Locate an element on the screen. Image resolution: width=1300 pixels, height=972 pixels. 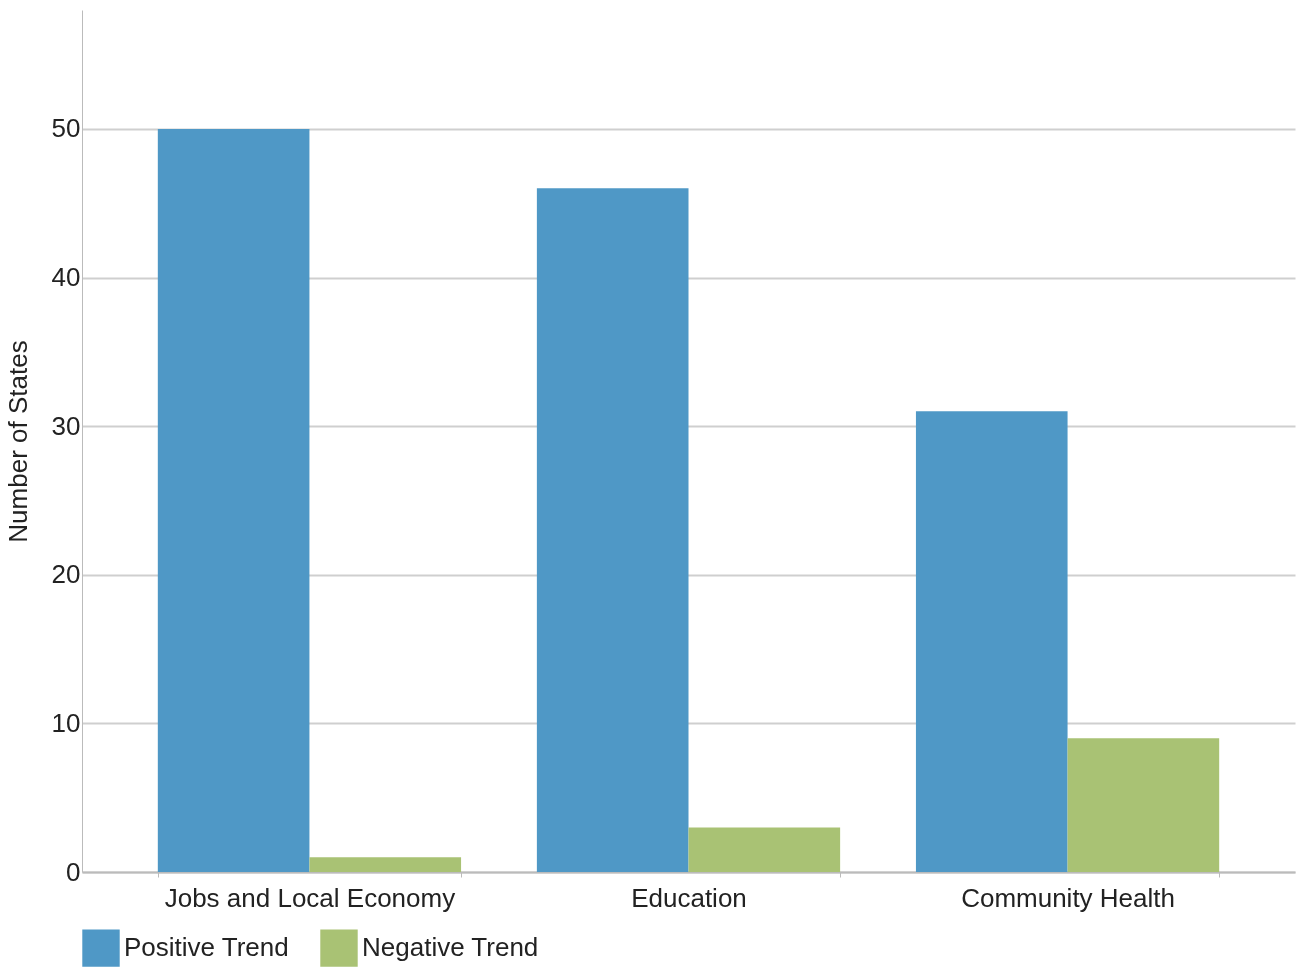
legend-label: Positive Trend is located at coordinates (206, 947).